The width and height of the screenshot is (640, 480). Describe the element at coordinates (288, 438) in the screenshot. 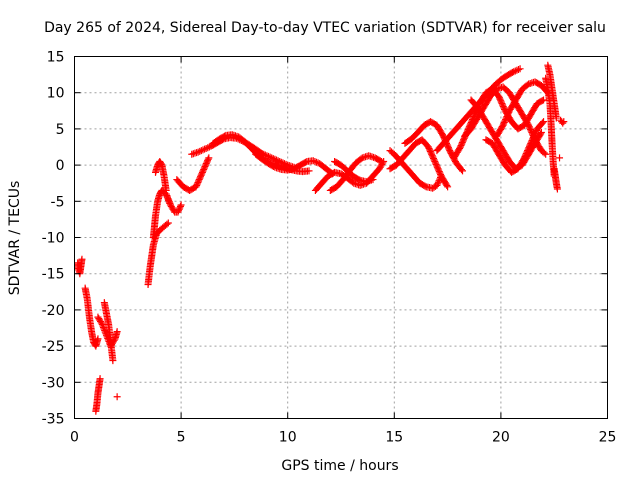

I see `x-tick-label: 10` at that location.